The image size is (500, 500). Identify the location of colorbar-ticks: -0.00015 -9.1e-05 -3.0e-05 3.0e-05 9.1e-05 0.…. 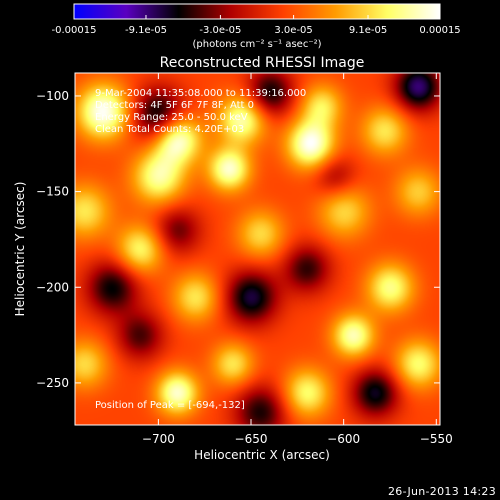
(256, 25).